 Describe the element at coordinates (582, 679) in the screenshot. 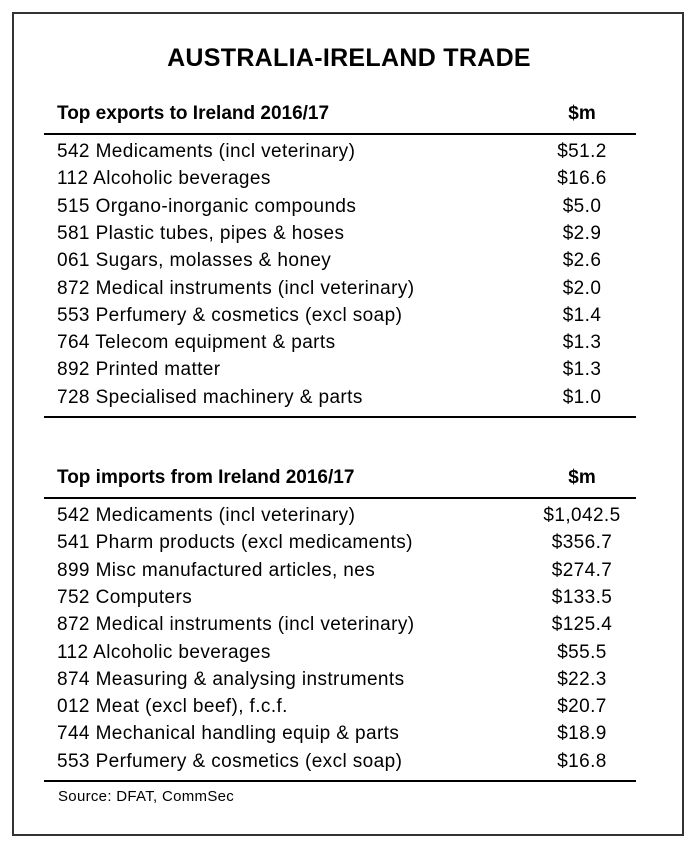

I see `item-value: $22.3` at that location.